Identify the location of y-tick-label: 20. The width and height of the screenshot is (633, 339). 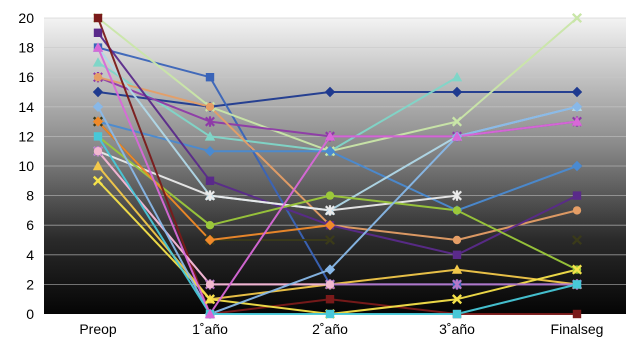
(26, 18).